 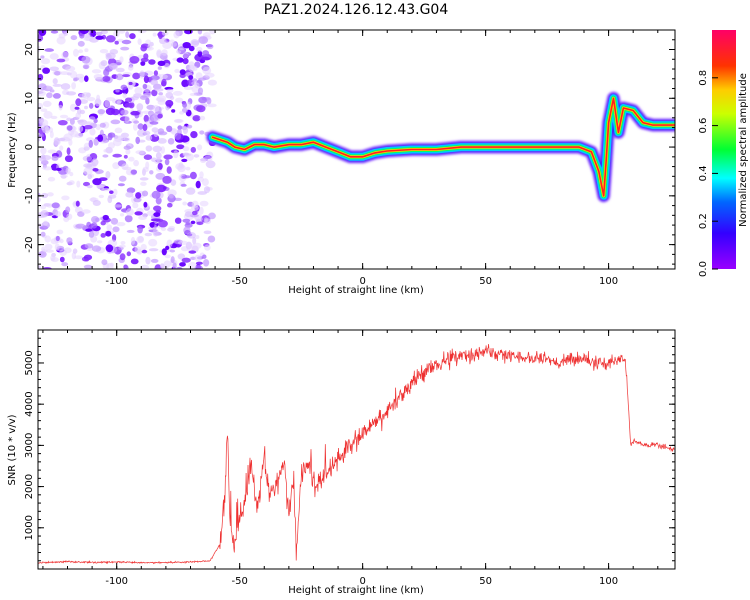 What do you see at coordinates (240, 281) in the screenshot?
I see `x-tick-label: -50` at bounding box center [240, 281].